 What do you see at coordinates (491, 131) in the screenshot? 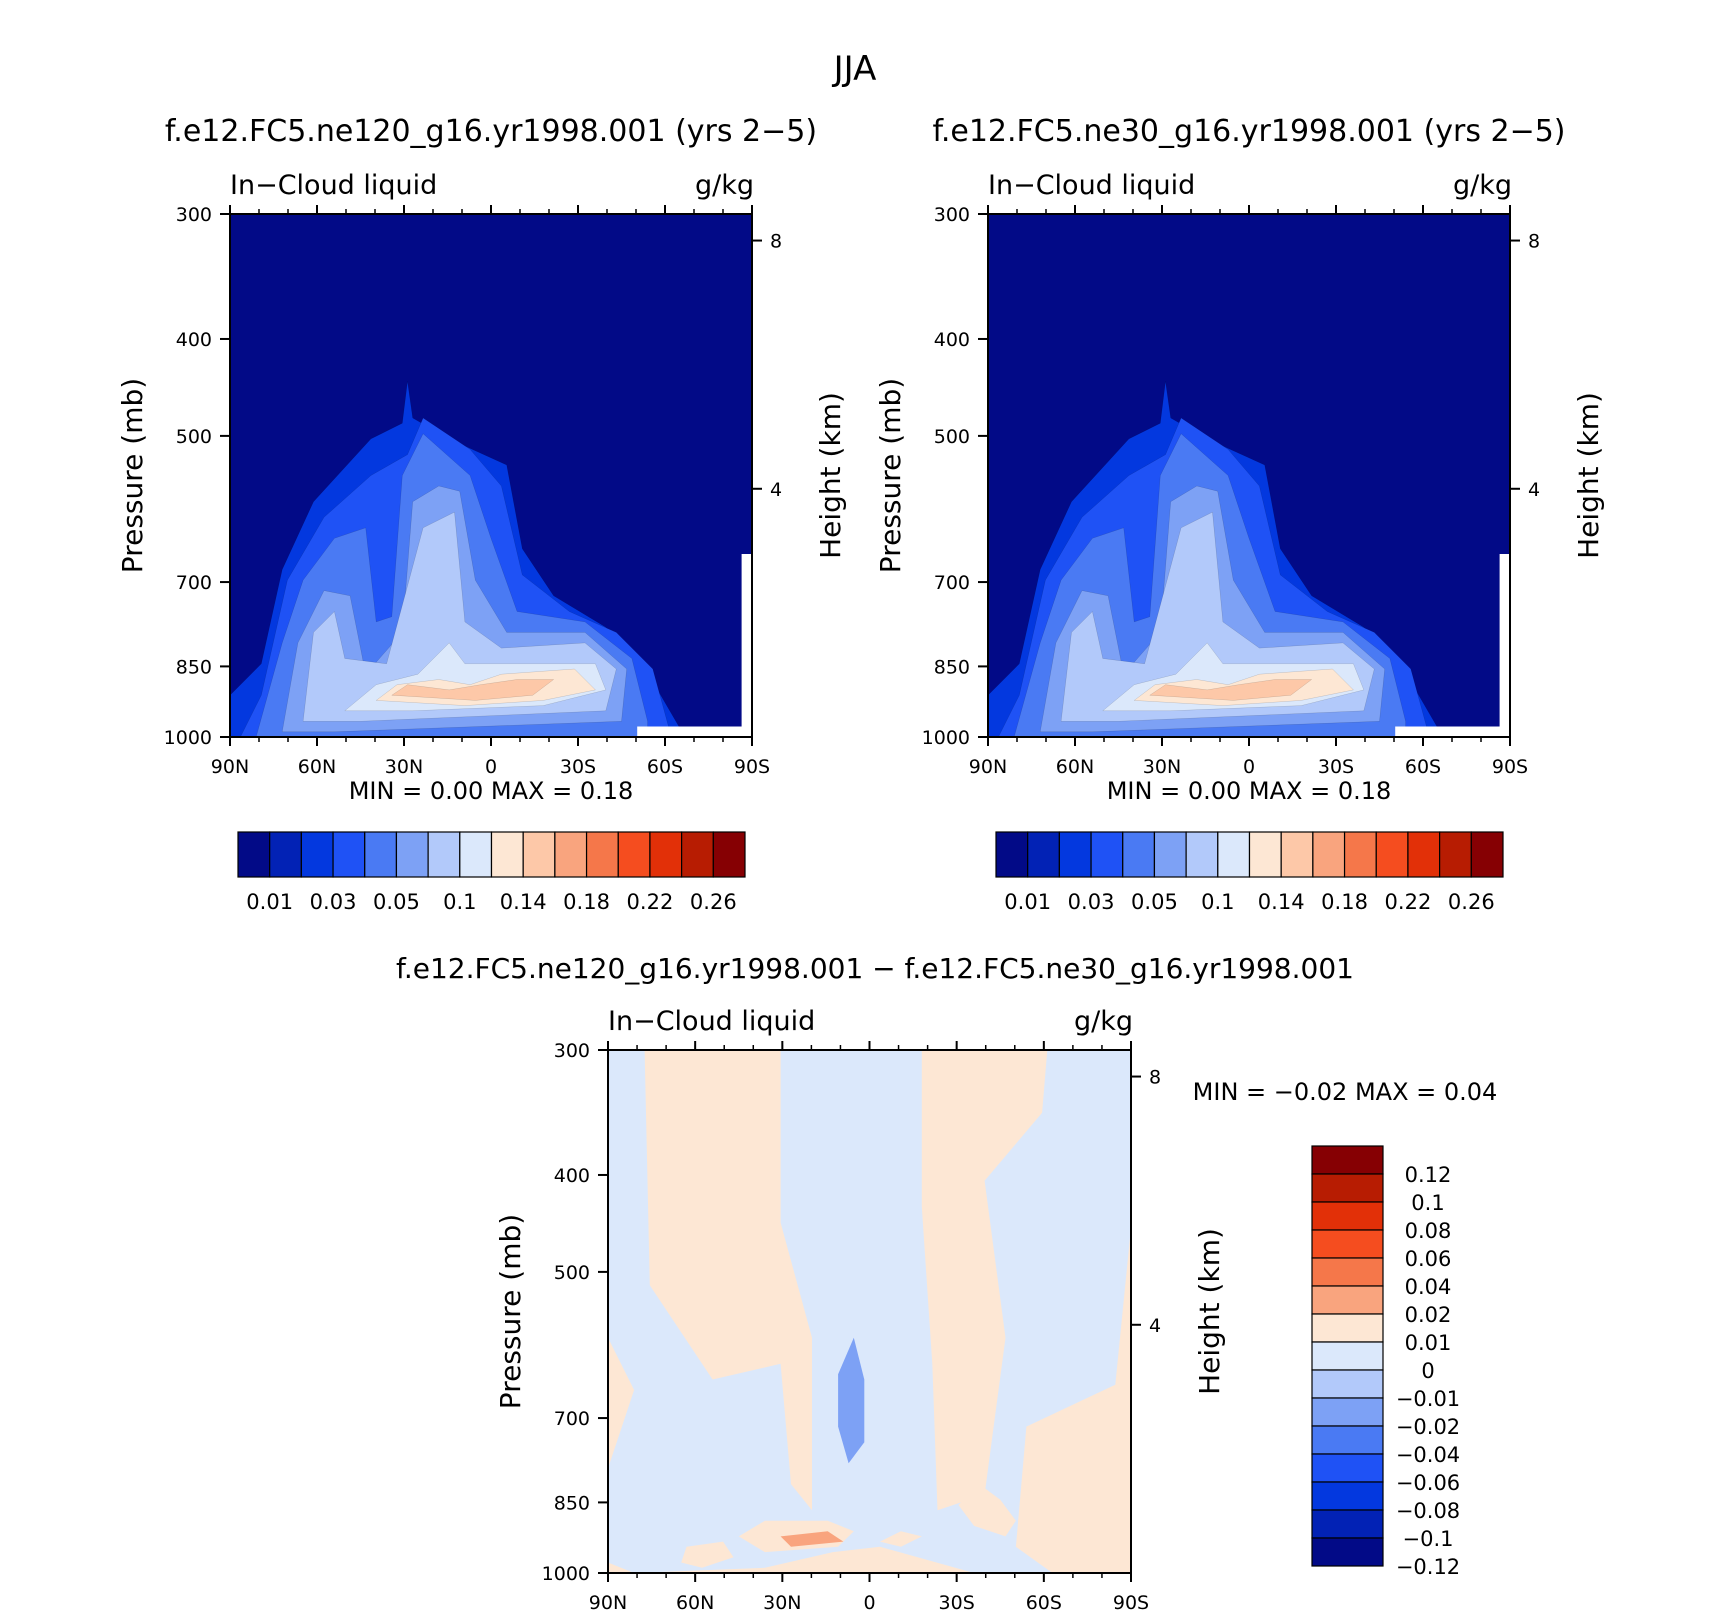
I see `panel-title: f.e12.FC5.ne120_g16.yr1998.001 (yrs 2−5)` at bounding box center [491, 131].